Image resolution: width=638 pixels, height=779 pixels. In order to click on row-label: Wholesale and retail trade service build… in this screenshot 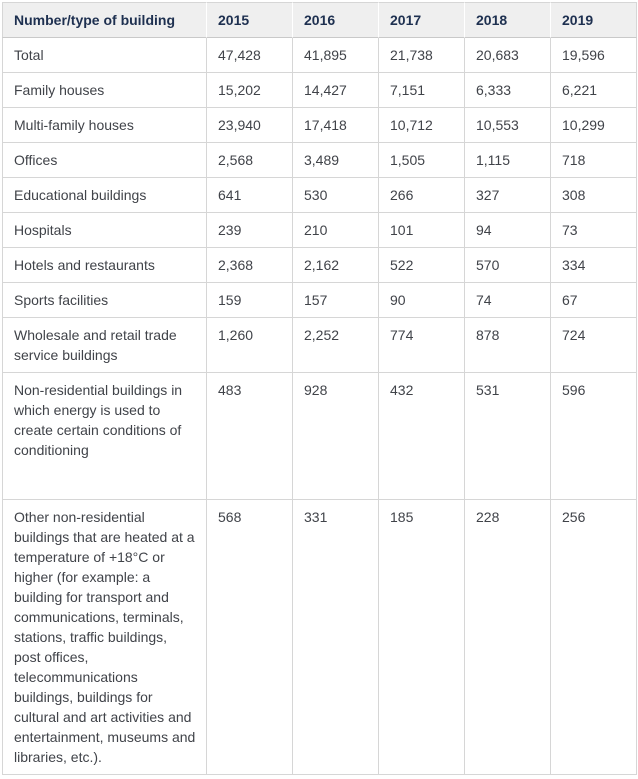, I will do `click(104, 345)`.